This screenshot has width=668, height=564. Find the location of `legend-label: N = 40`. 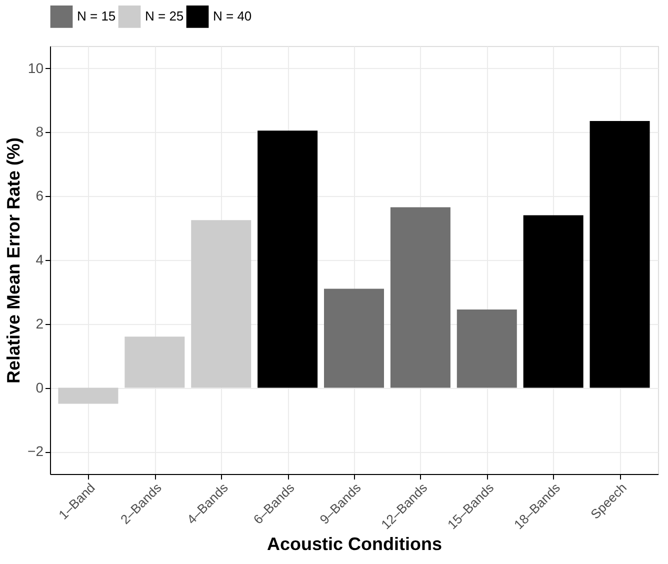

legend-label: N = 40 is located at coordinates (232, 16).